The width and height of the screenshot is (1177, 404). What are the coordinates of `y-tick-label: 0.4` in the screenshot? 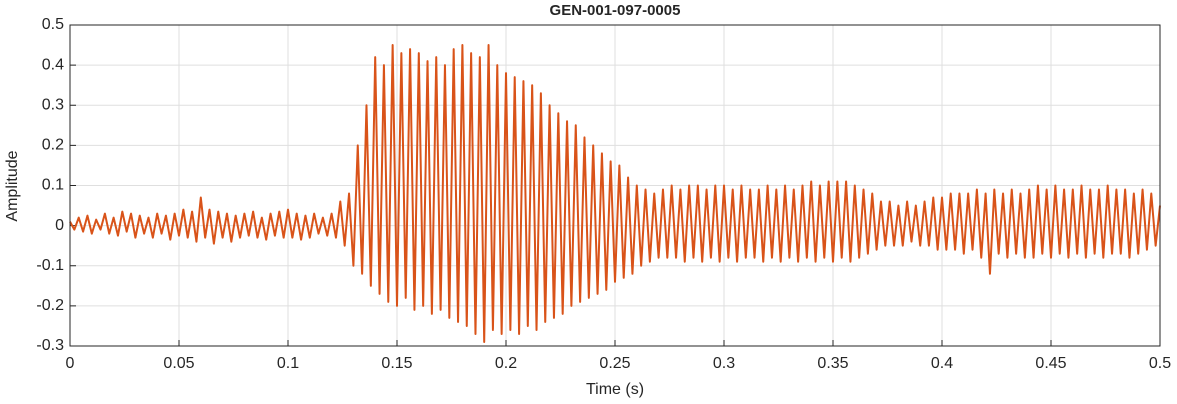 It's located at (53, 64).